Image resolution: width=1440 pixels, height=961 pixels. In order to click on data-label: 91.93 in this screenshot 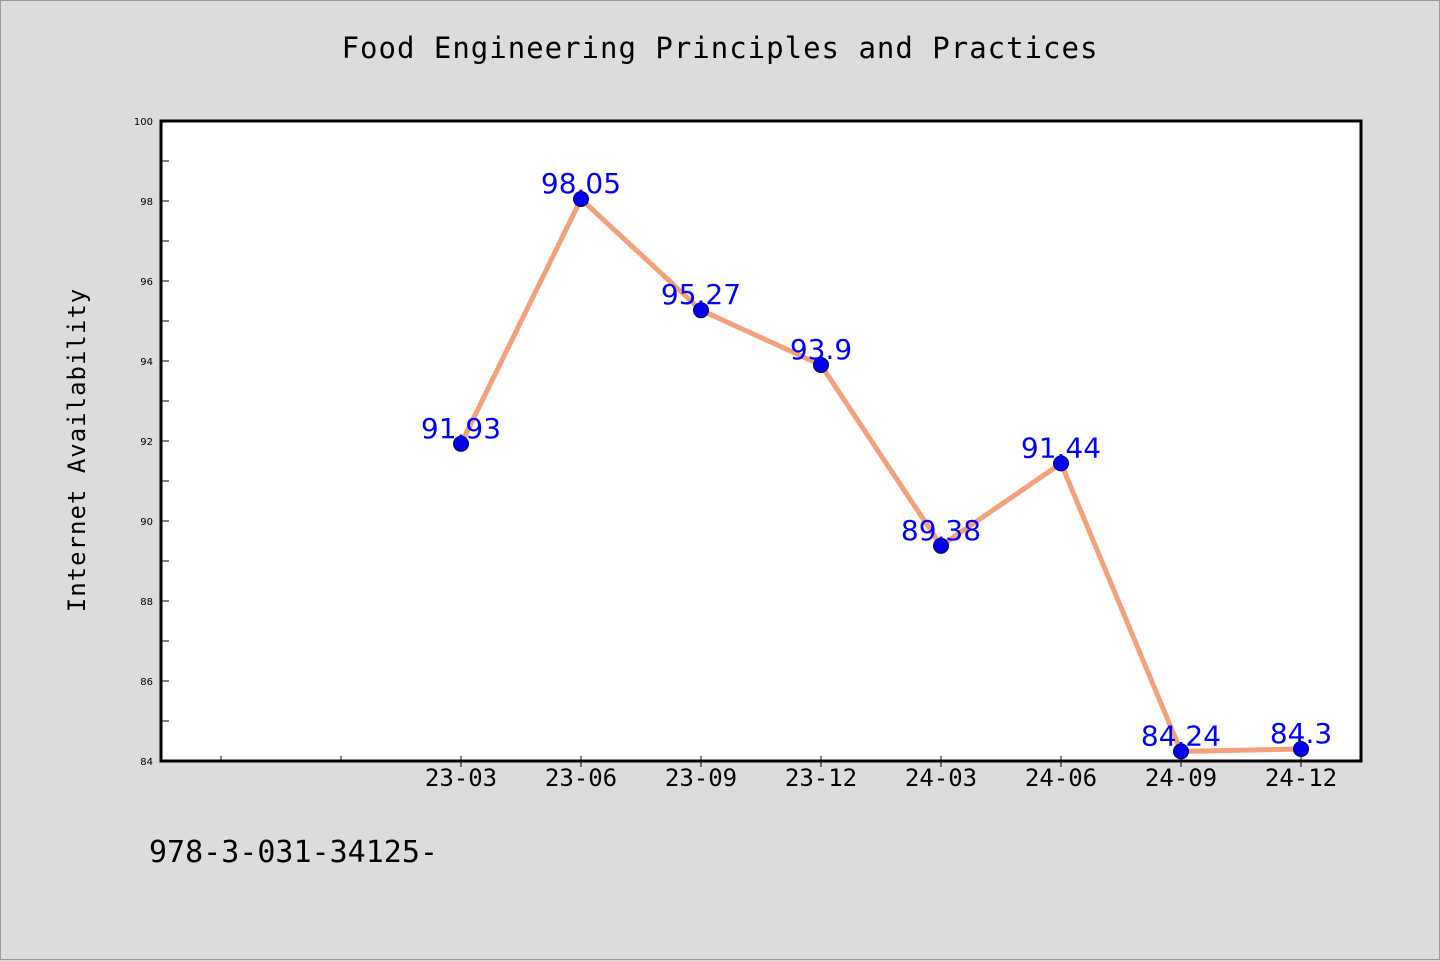, I will do `click(461, 428)`.